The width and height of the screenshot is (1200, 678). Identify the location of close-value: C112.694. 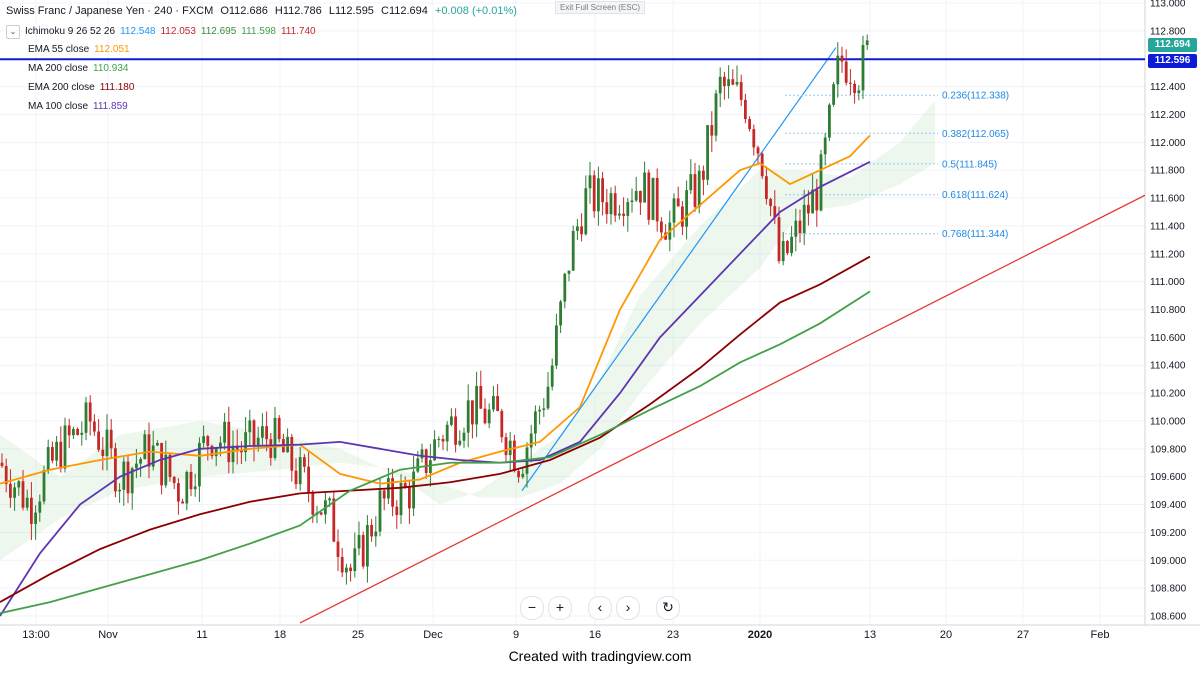
(404, 11).